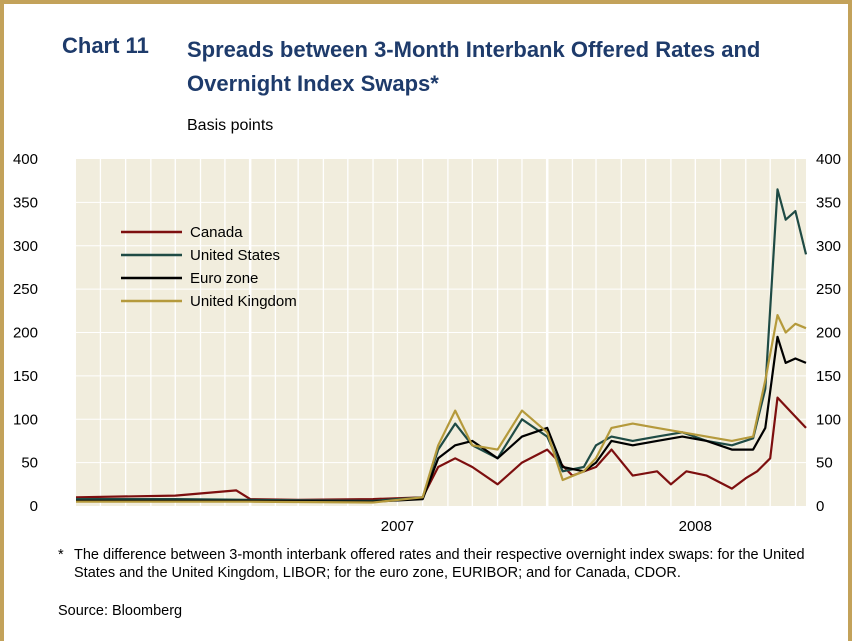  What do you see at coordinates (120, 611) in the screenshot?
I see `source-note: Source: Bloomberg` at bounding box center [120, 611].